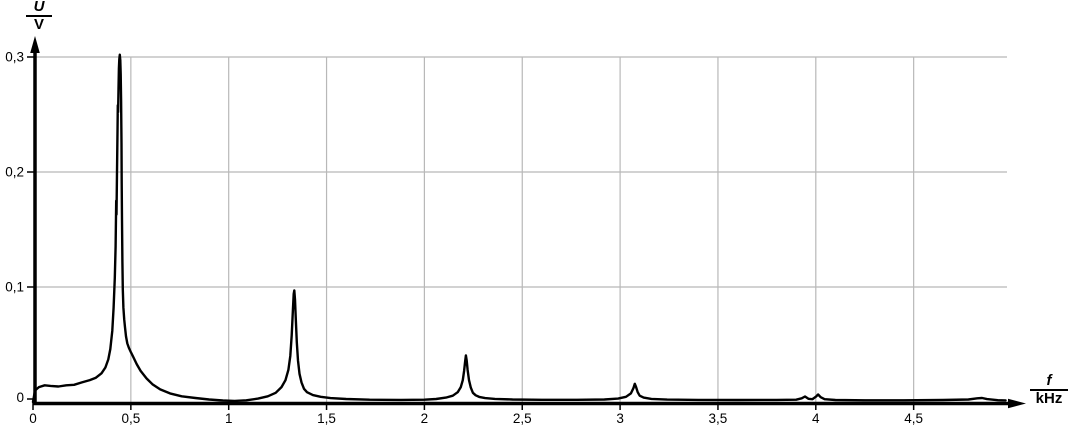  Describe the element at coordinates (130, 418) in the screenshot. I see `x-tick-label: 0,5` at that location.